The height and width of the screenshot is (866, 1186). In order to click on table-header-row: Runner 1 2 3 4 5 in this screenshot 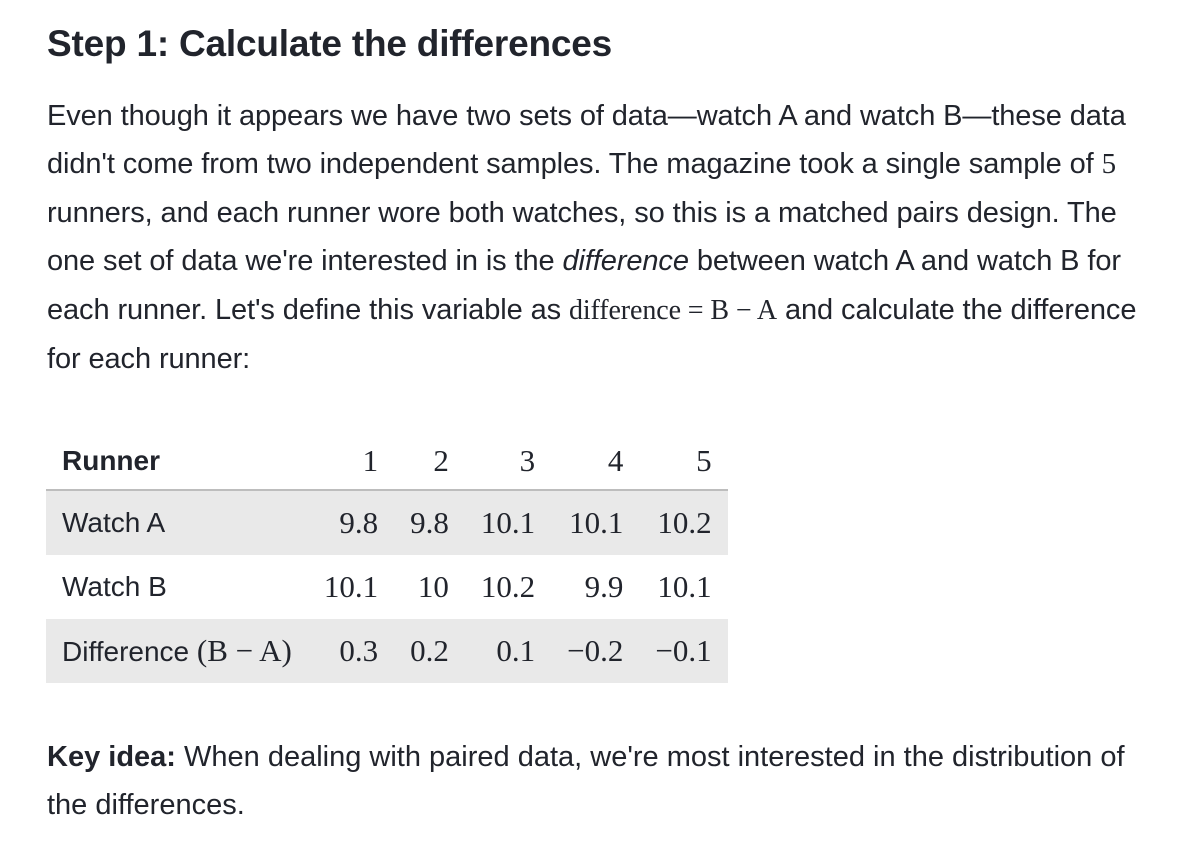, I will do `click(387, 461)`.